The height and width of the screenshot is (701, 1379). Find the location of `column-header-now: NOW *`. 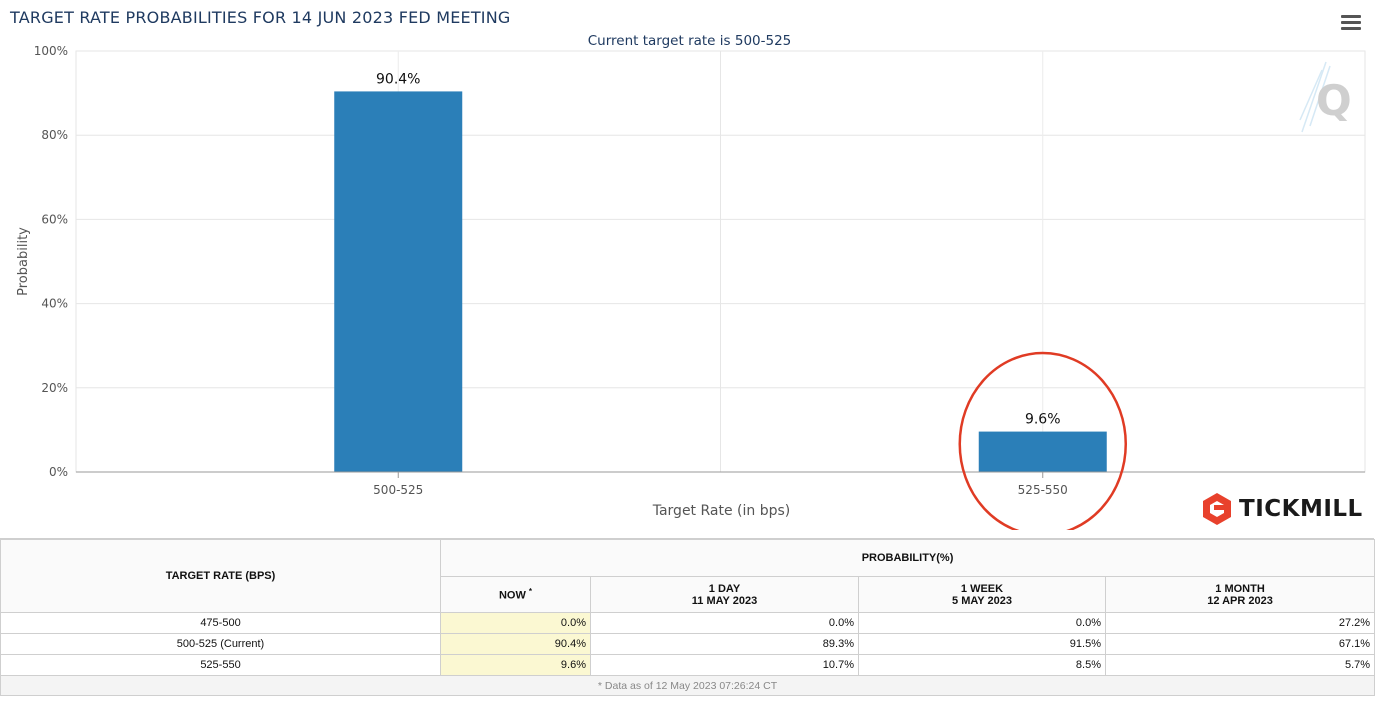

column-header-now: NOW * is located at coordinates (515, 594).